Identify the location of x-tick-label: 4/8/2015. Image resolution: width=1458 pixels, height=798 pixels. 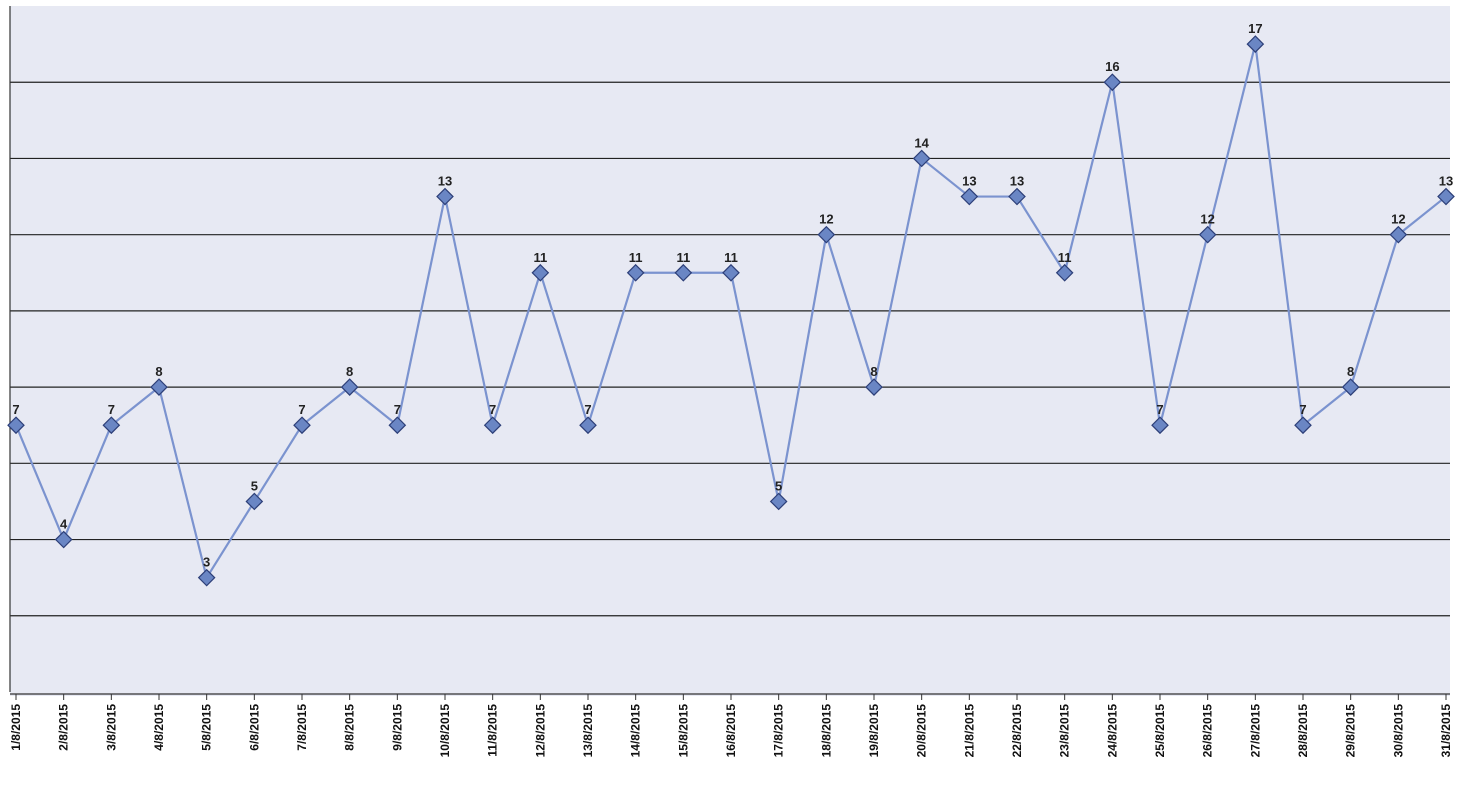
(159, 727).